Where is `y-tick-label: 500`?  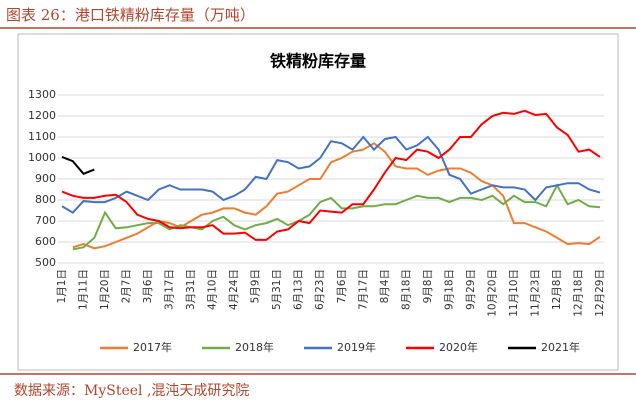
y-tick-label: 500 is located at coordinates (45, 262).